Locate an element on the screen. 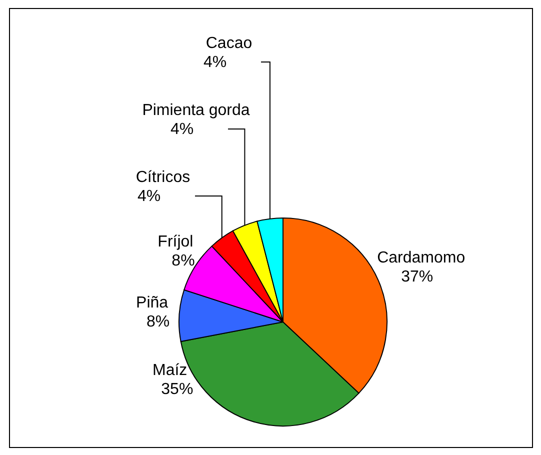 Image resolution: width=541 pixels, height=455 pixels. slice-label: Maíz is located at coordinates (170, 371).